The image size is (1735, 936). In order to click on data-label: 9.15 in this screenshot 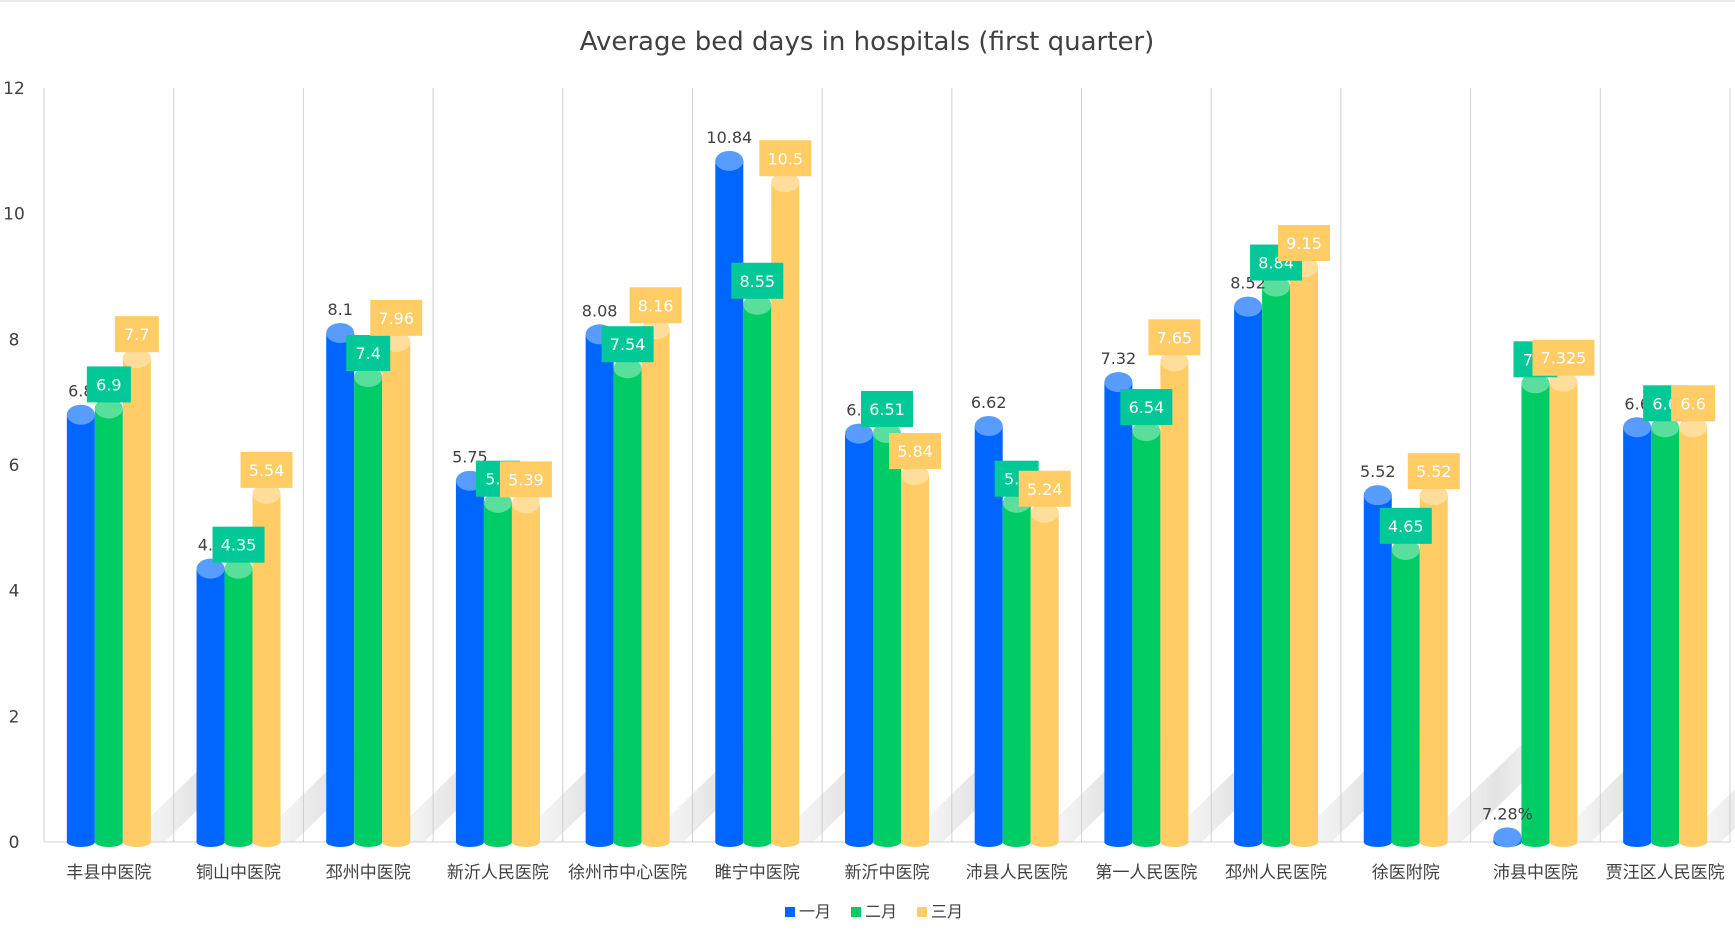, I will do `click(1304, 243)`.